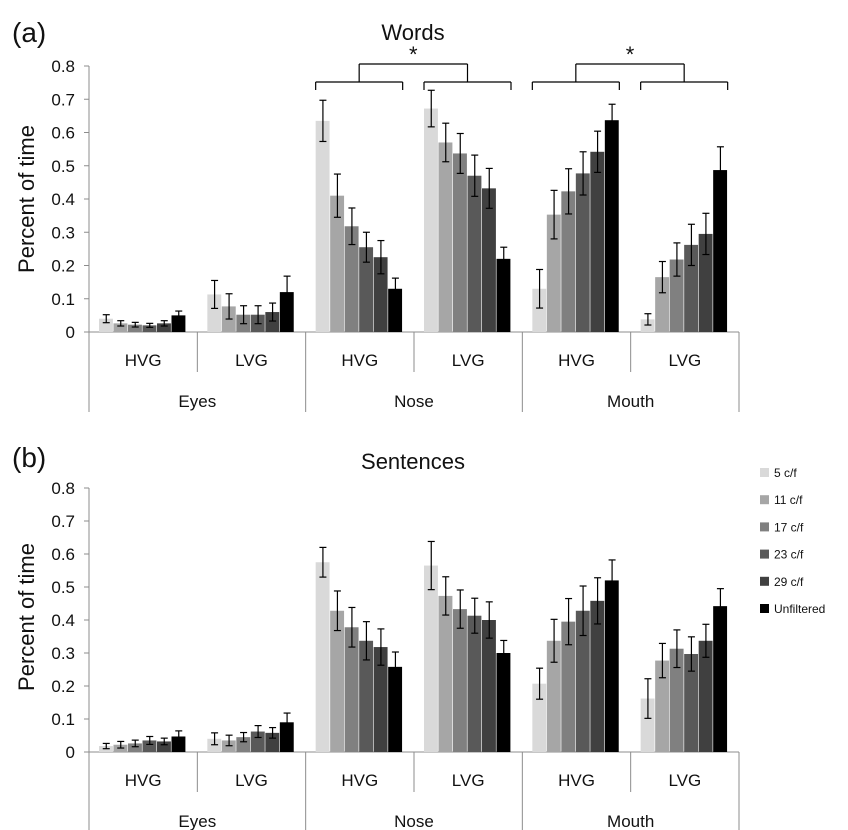 The width and height of the screenshot is (848, 830). What do you see at coordinates (395, 709) in the screenshot?
I see `bar-nose-hvg-unfiltered` at bounding box center [395, 709].